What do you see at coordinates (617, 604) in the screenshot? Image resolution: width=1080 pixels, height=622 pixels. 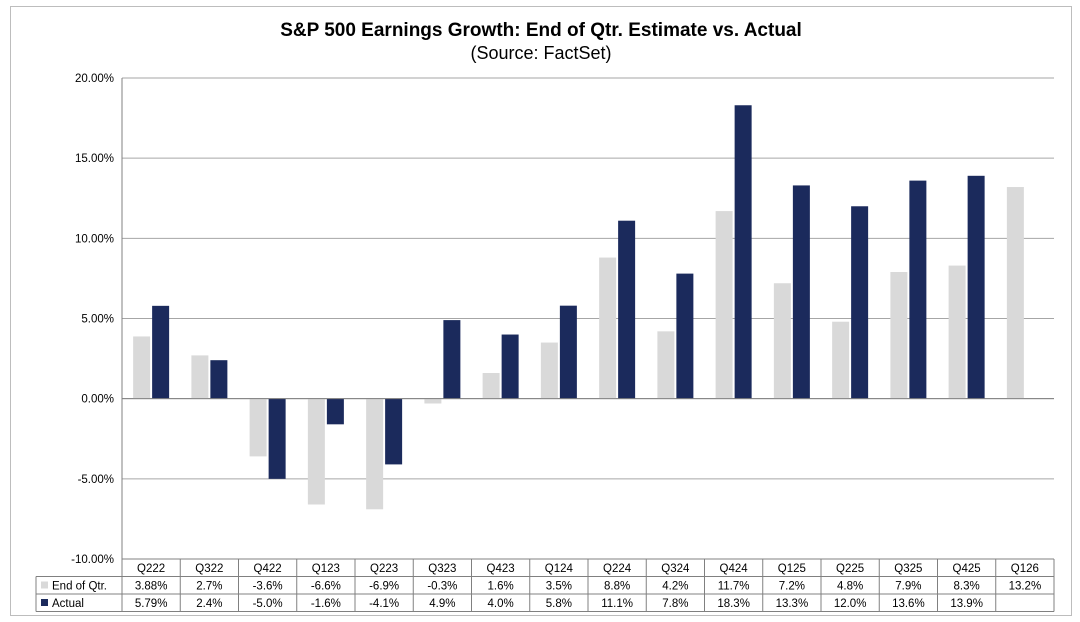 I see `data-label: 11.1%` at bounding box center [617, 604].